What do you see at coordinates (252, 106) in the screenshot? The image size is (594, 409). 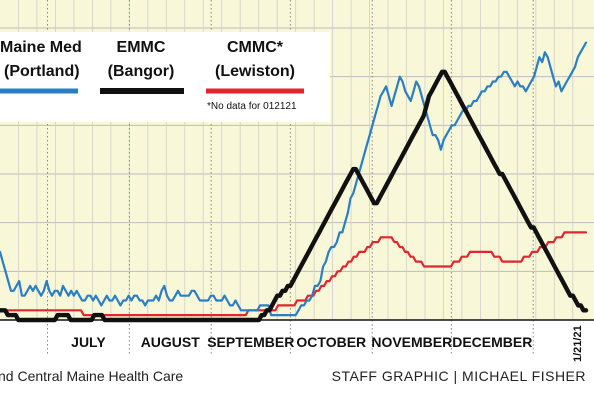 I see `legend-footnote: *No data for 012121` at bounding box center [252, 106].